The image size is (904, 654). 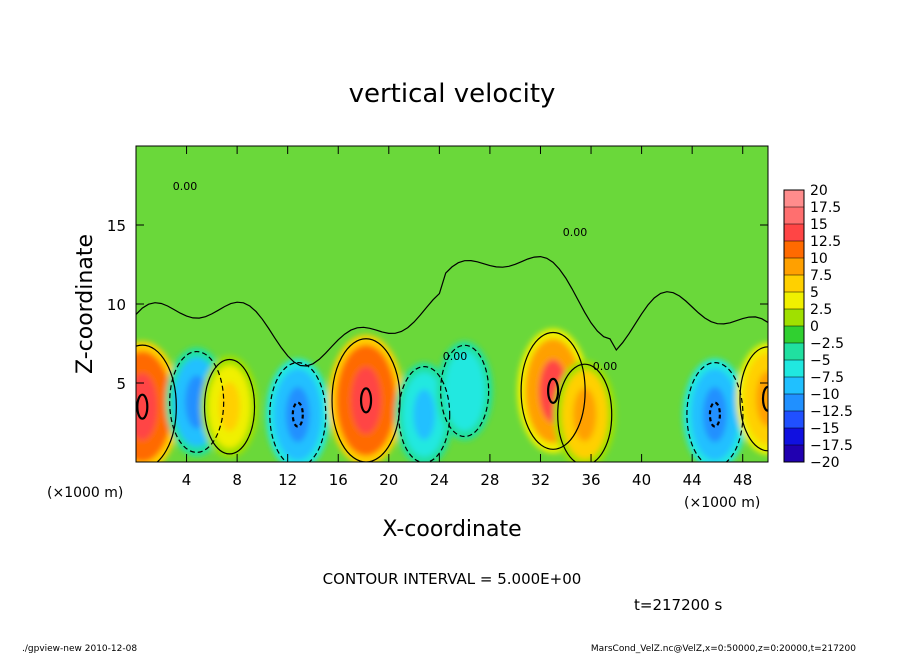 What do you see at coordinates (287, 480) in the screenshot?
I see `x-tick-label: 12` at bounding box center [287, 480].